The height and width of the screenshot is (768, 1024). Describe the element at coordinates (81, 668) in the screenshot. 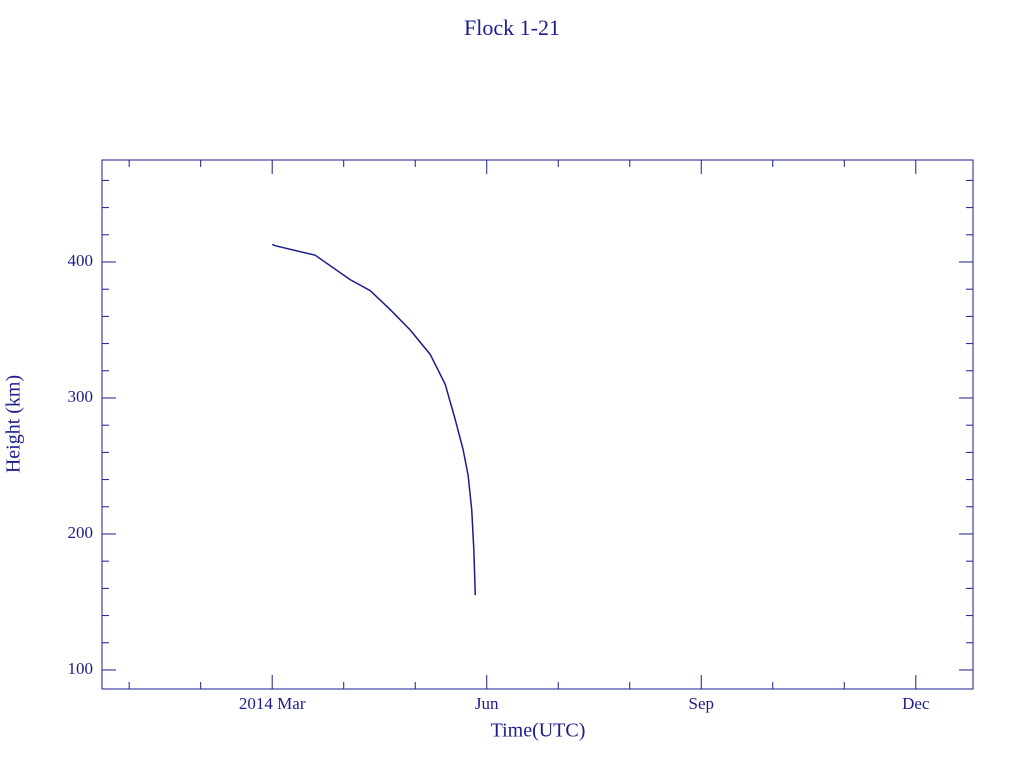

I see `y-tick-label: 100` at that location.